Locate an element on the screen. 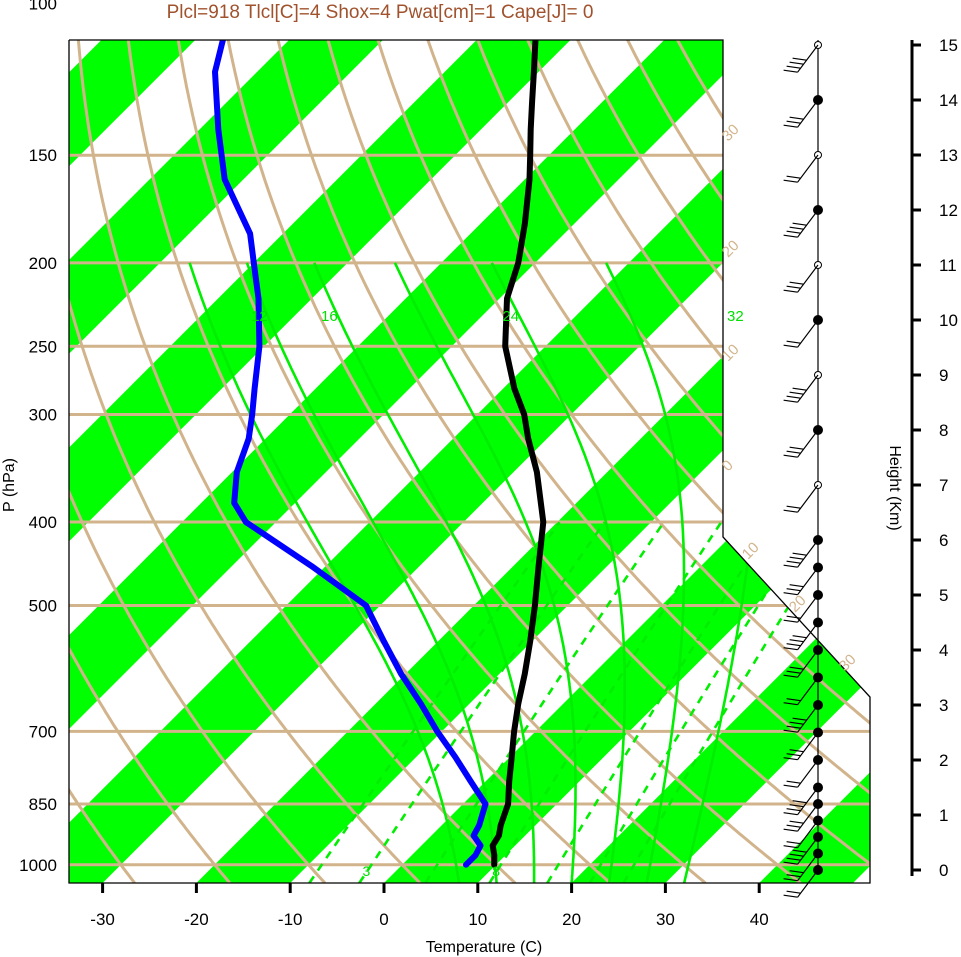  mixing-ratio-label: 3 is located at coordinates (367, 871).